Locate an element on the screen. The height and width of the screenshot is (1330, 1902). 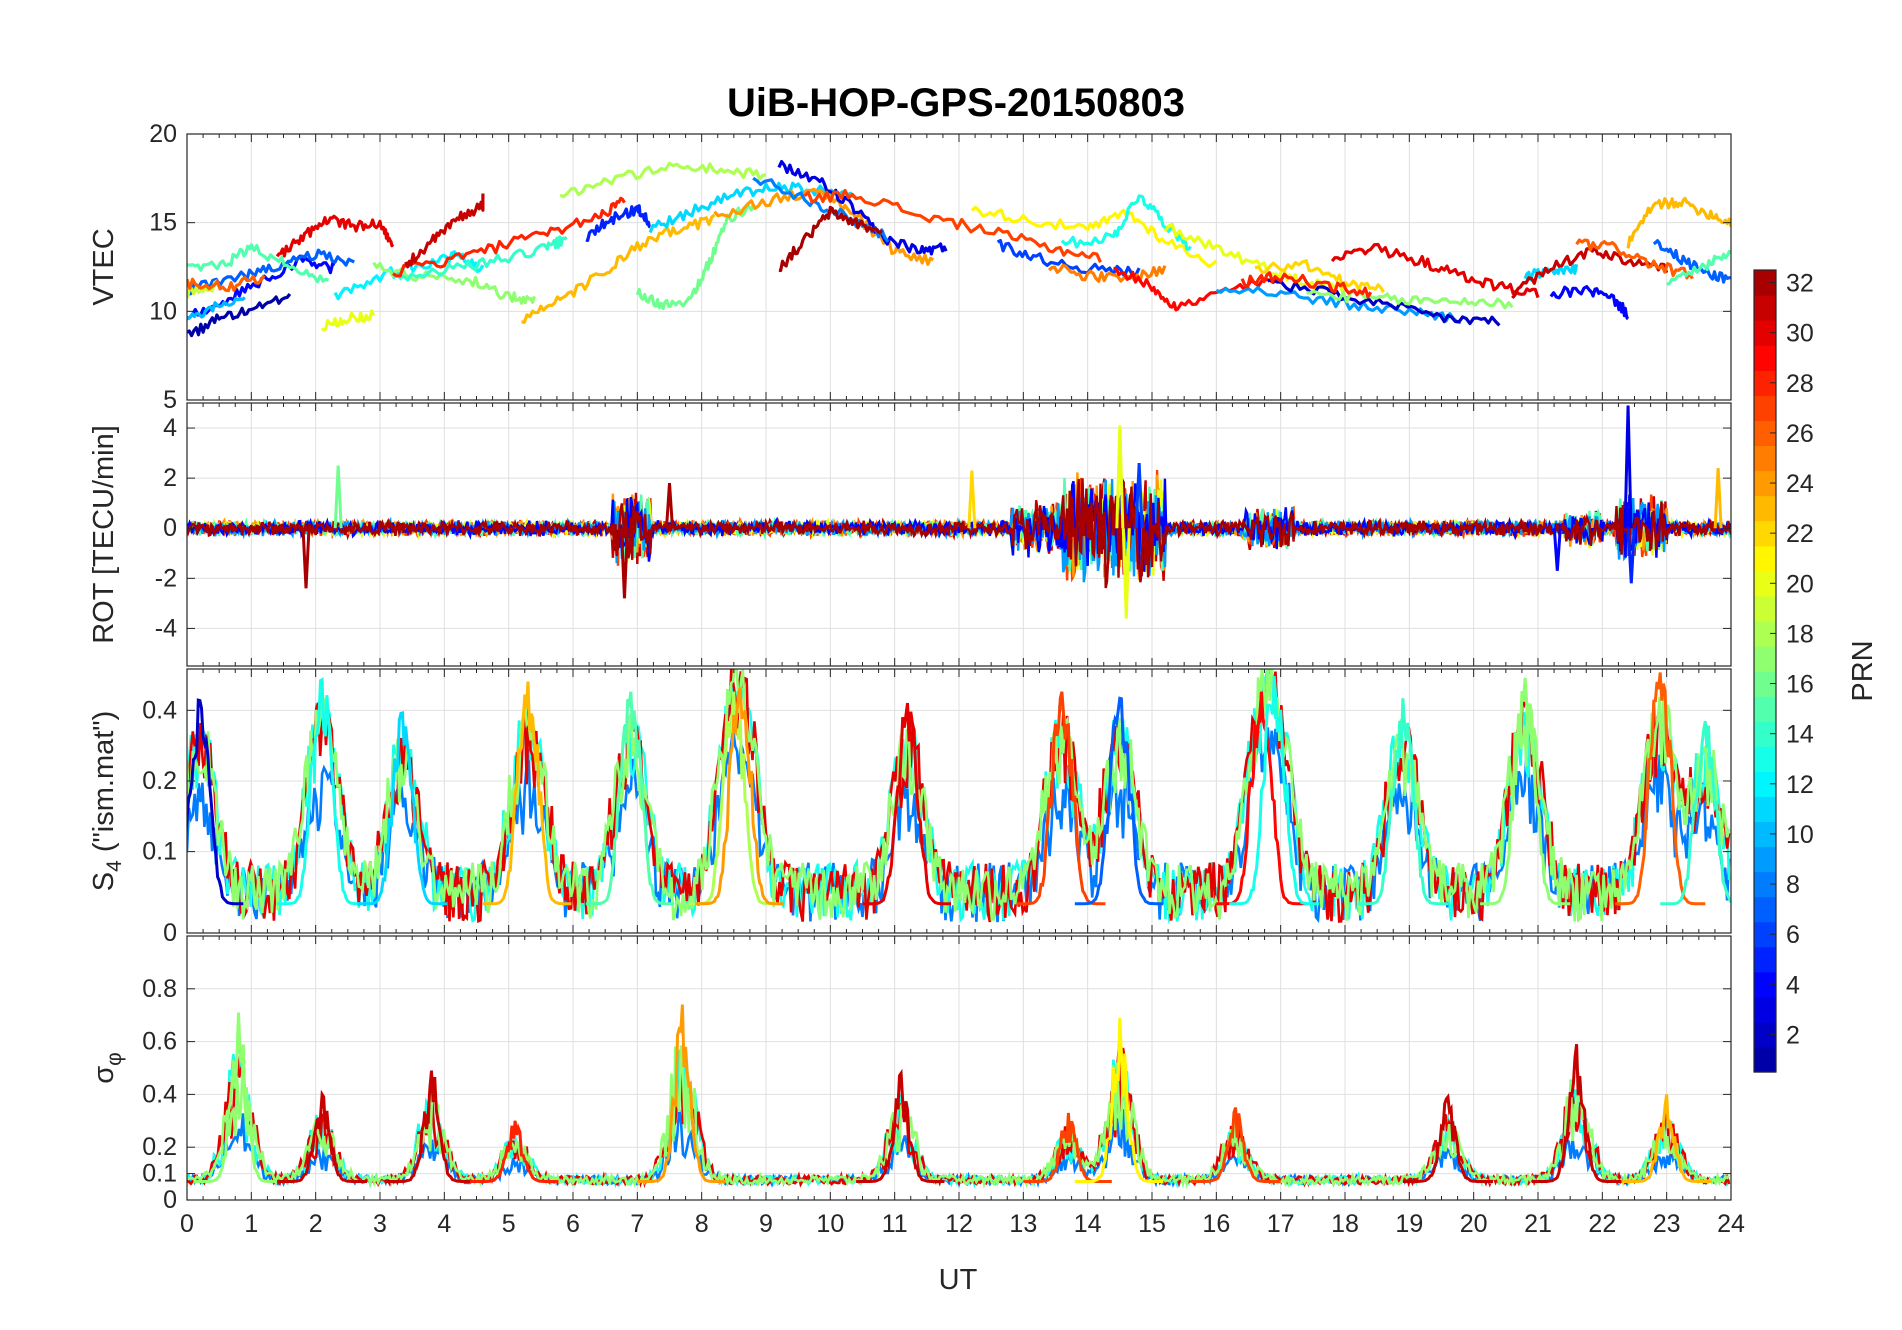
xtick-label-0: 0 is located at coordinates (187, 1224).